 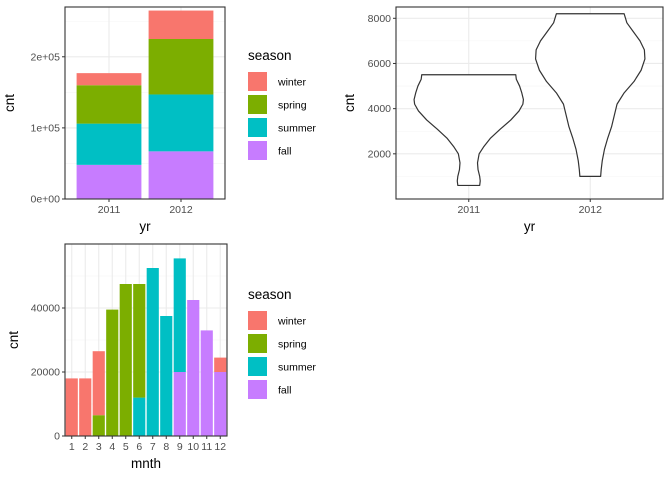 What do you see at coordinates (181, 123) in the screenshot?
I see `bar-summer-2012` at bounding box center [181, 123].